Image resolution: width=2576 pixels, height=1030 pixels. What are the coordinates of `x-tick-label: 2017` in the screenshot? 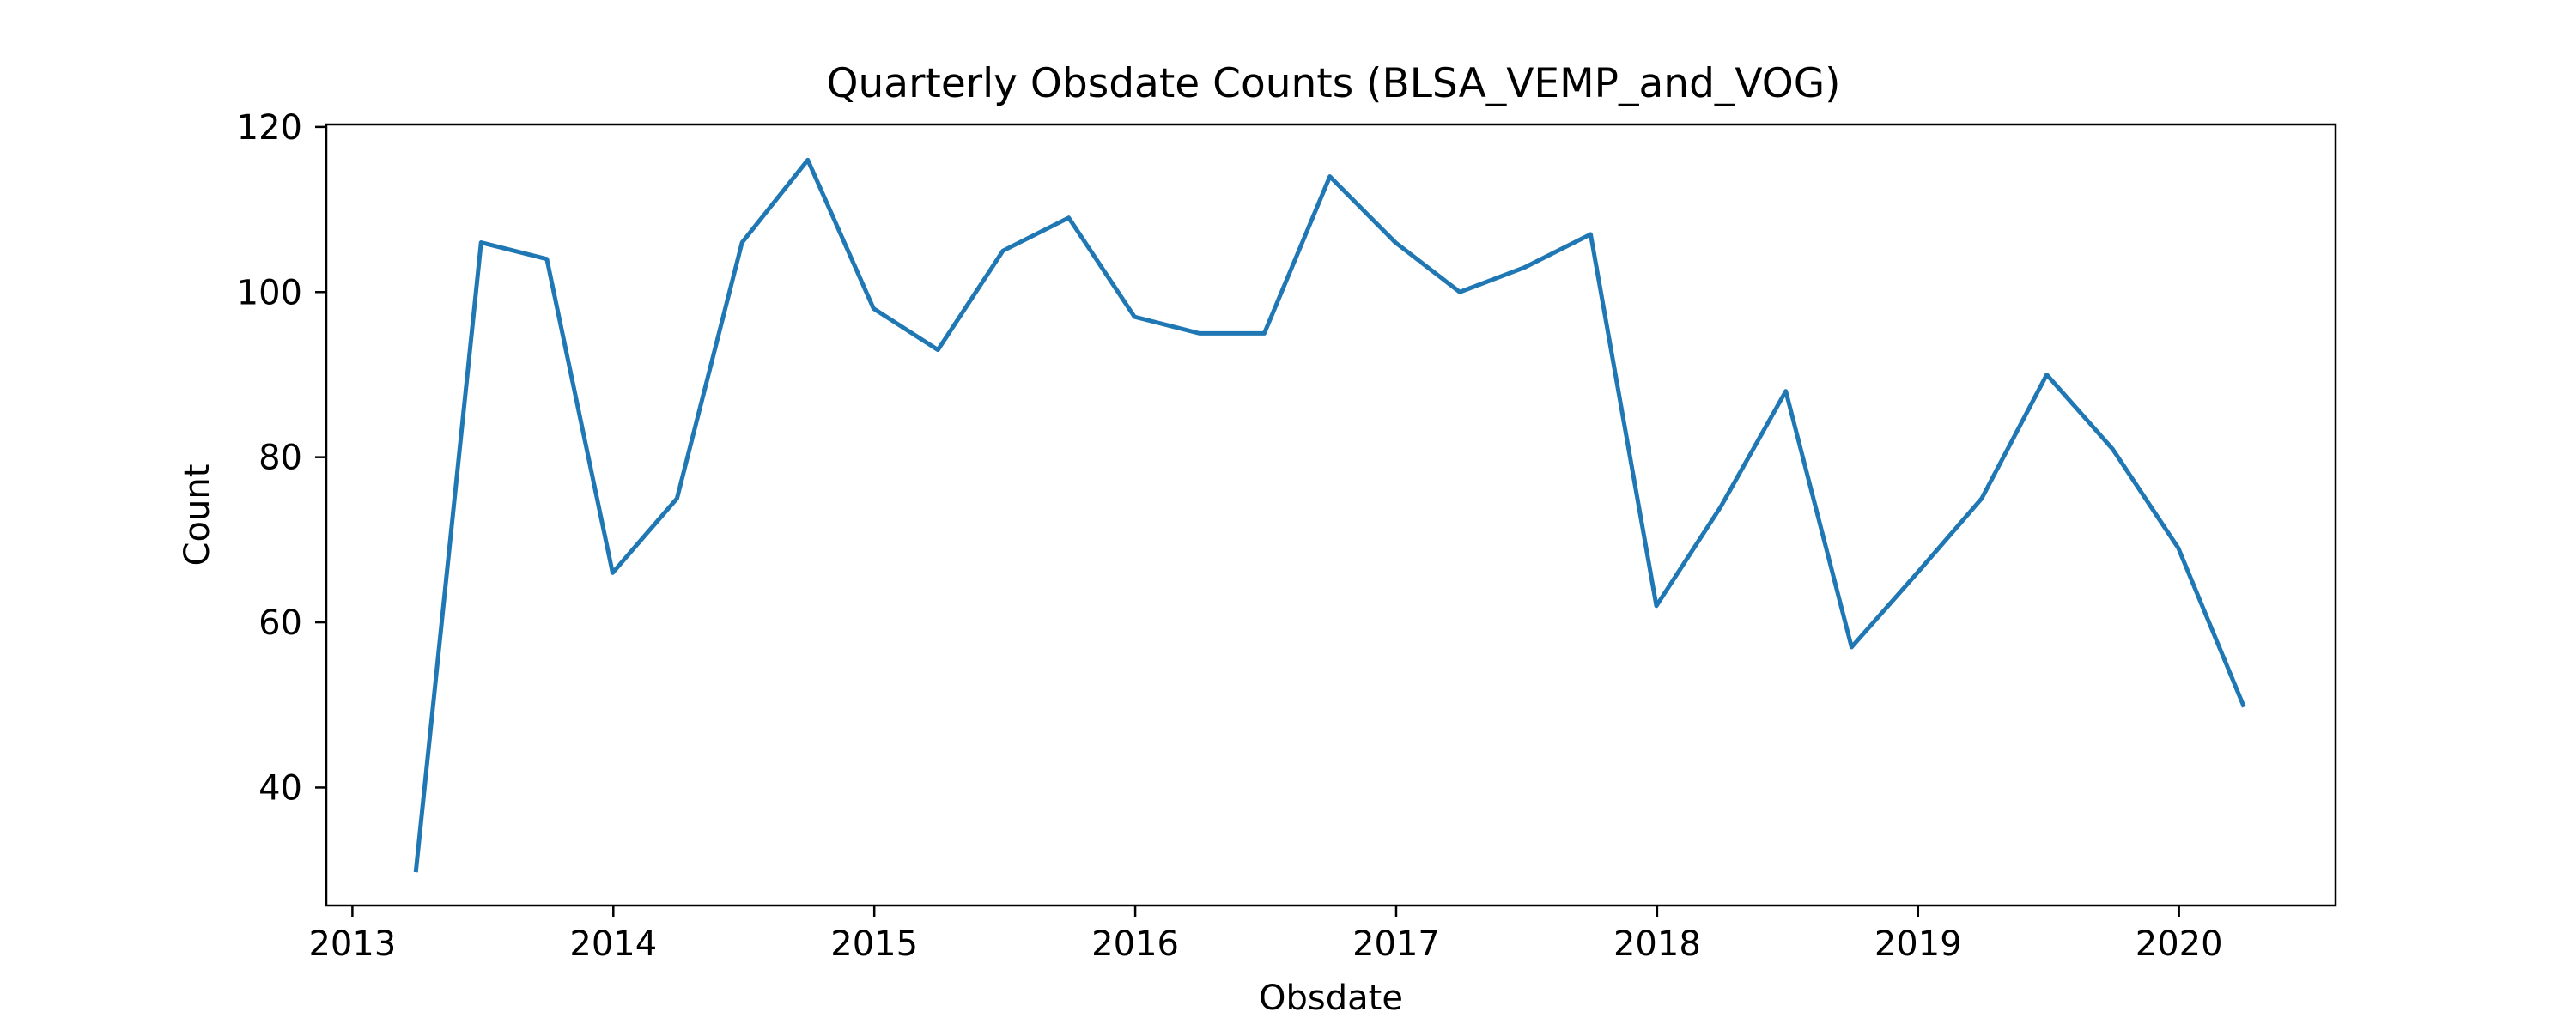 It's located at (1396, 944).